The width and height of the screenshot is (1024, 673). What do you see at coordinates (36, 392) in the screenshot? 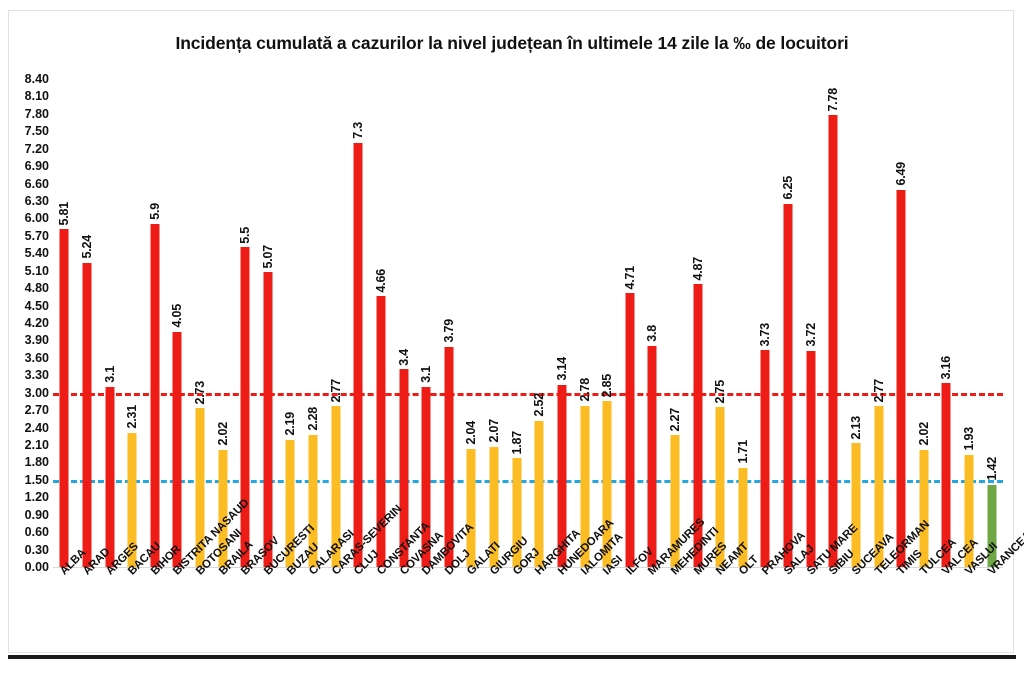
I see `y-axis-tick-label: 3.00` at bounding box center [36, 392].